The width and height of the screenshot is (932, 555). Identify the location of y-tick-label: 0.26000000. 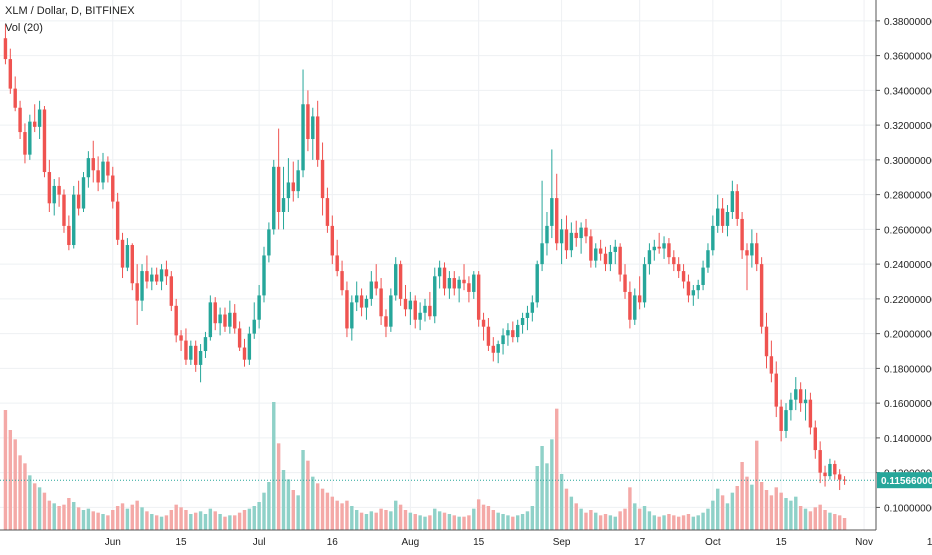
(908, 230).